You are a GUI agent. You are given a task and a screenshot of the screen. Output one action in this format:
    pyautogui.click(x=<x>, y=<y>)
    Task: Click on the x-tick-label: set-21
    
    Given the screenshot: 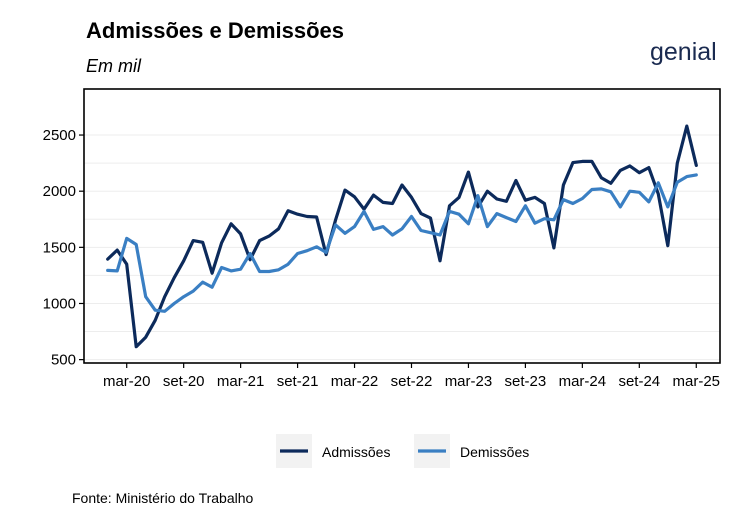 What is the action you would take?
    pyautogui.click(x=298, y=381)
    